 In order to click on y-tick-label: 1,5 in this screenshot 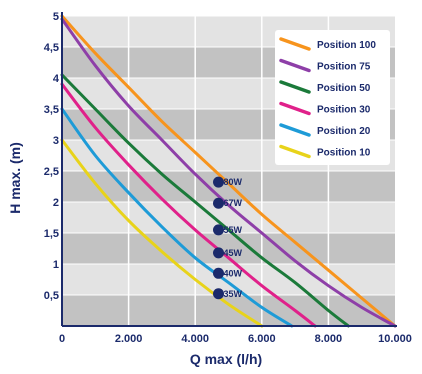, I will do `click(51, 234)`.